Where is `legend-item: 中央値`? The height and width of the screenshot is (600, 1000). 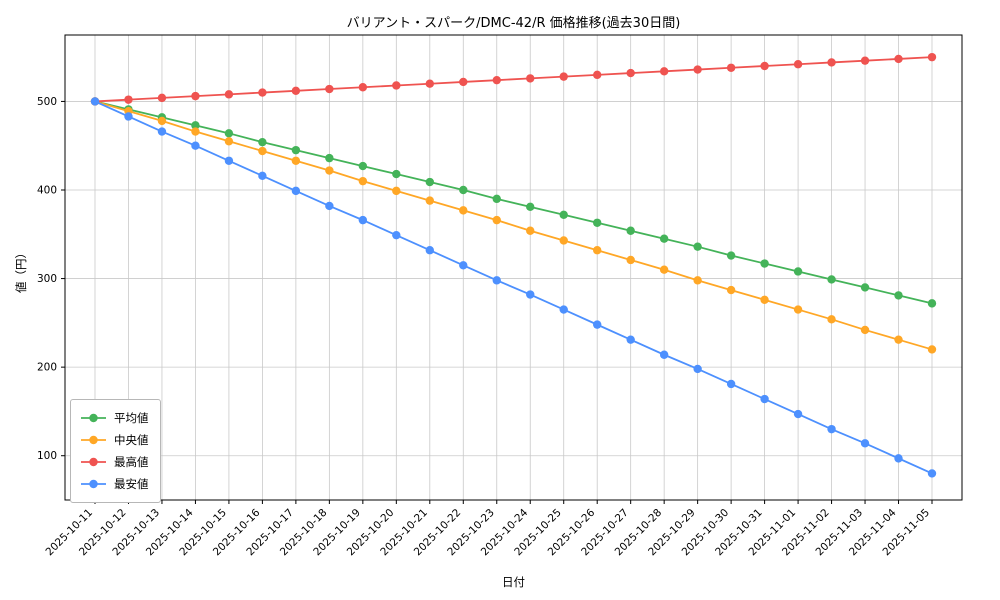
legend-item: 中央値 is located at coordinates (114, 440).